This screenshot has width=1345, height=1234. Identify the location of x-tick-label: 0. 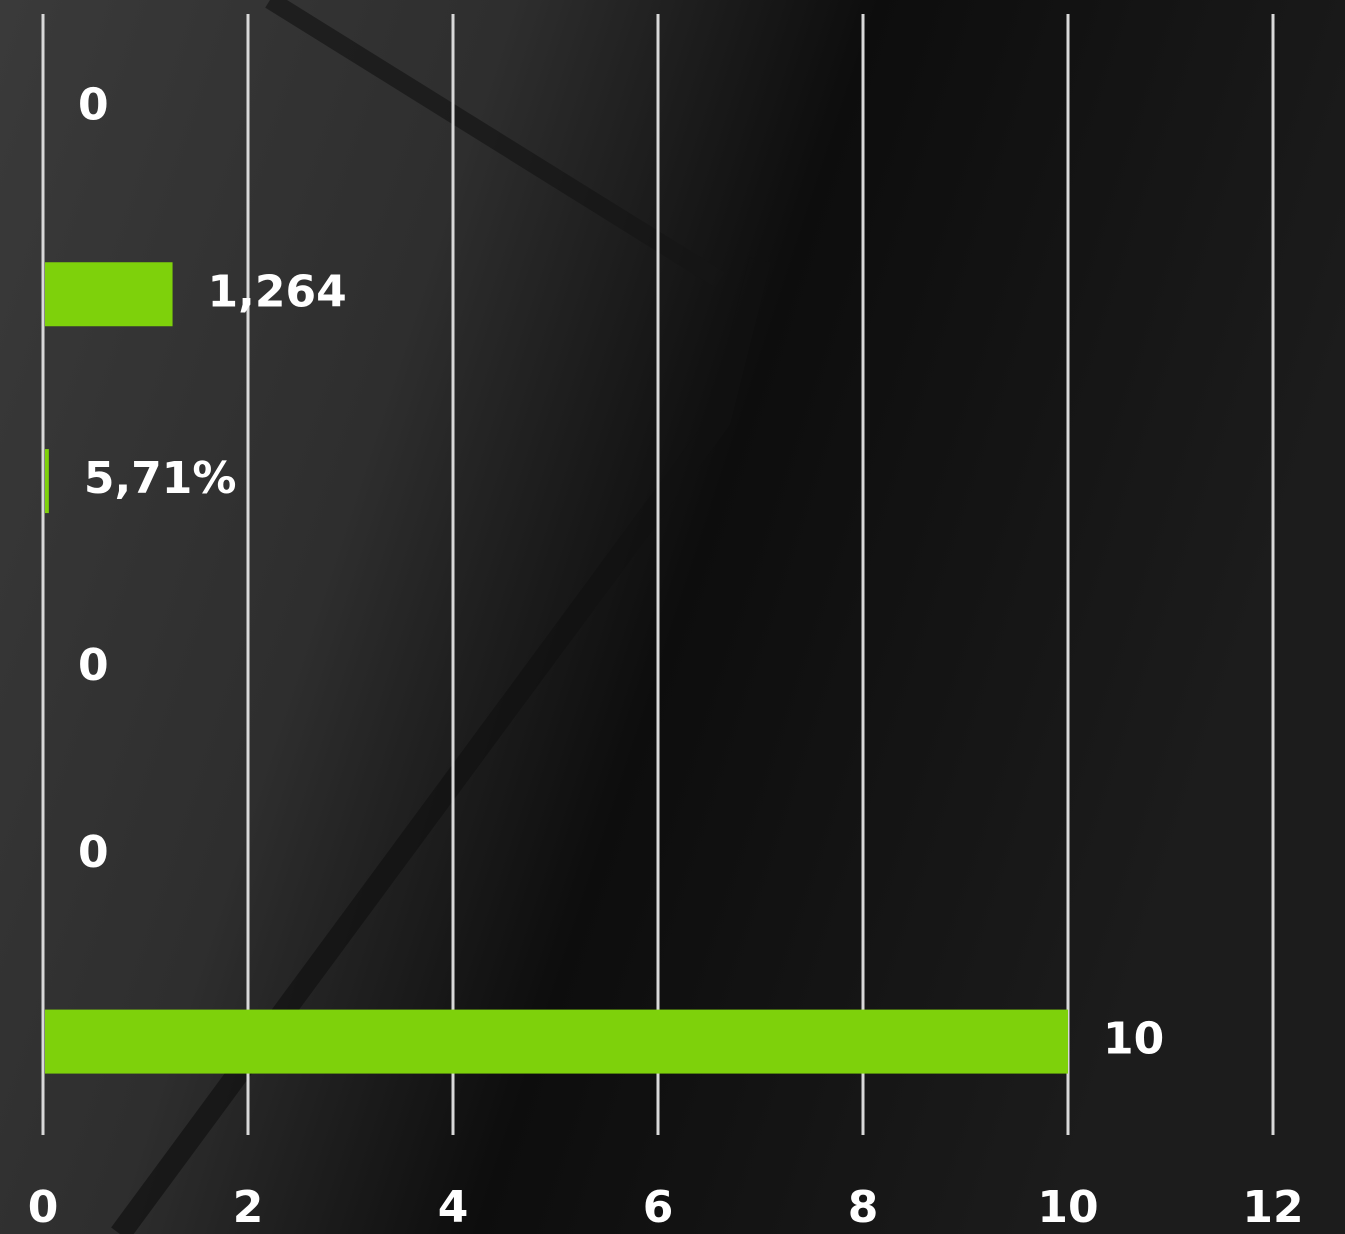
(43, 1207).